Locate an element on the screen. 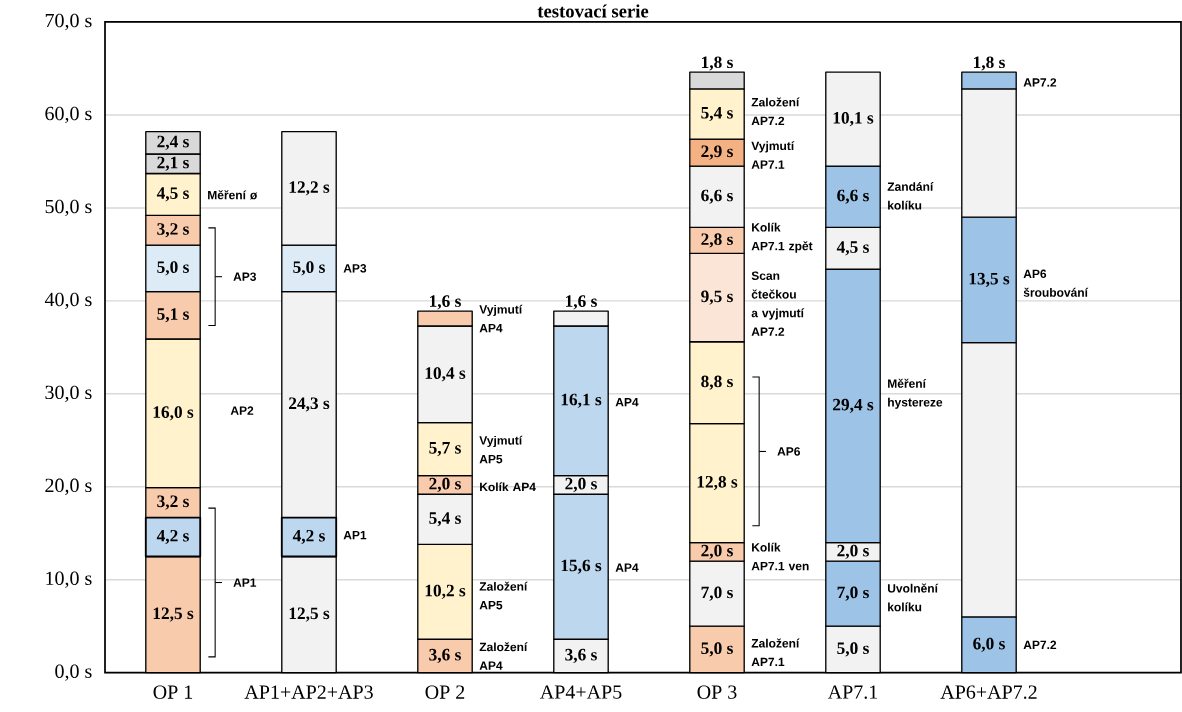 The height and width of the screenshot is (712, 1182). data-label: 16,0 s is located at coordinates (173, 413).